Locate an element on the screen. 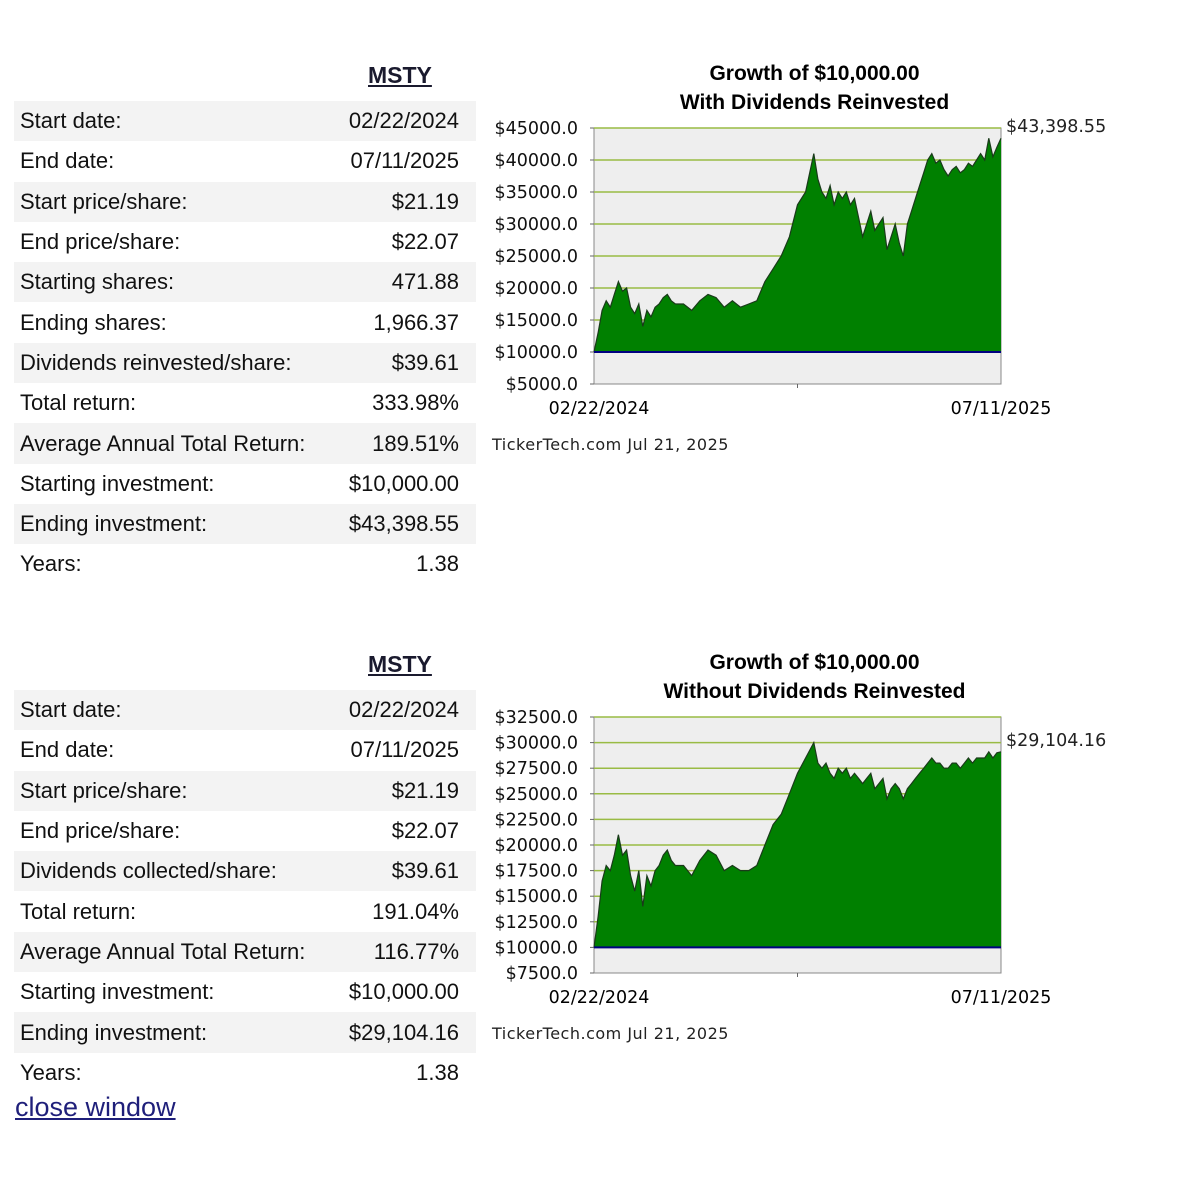 This screenshot has width=1195, height=1200. stats-value: 333.98% is located at coordinates (415, 403).